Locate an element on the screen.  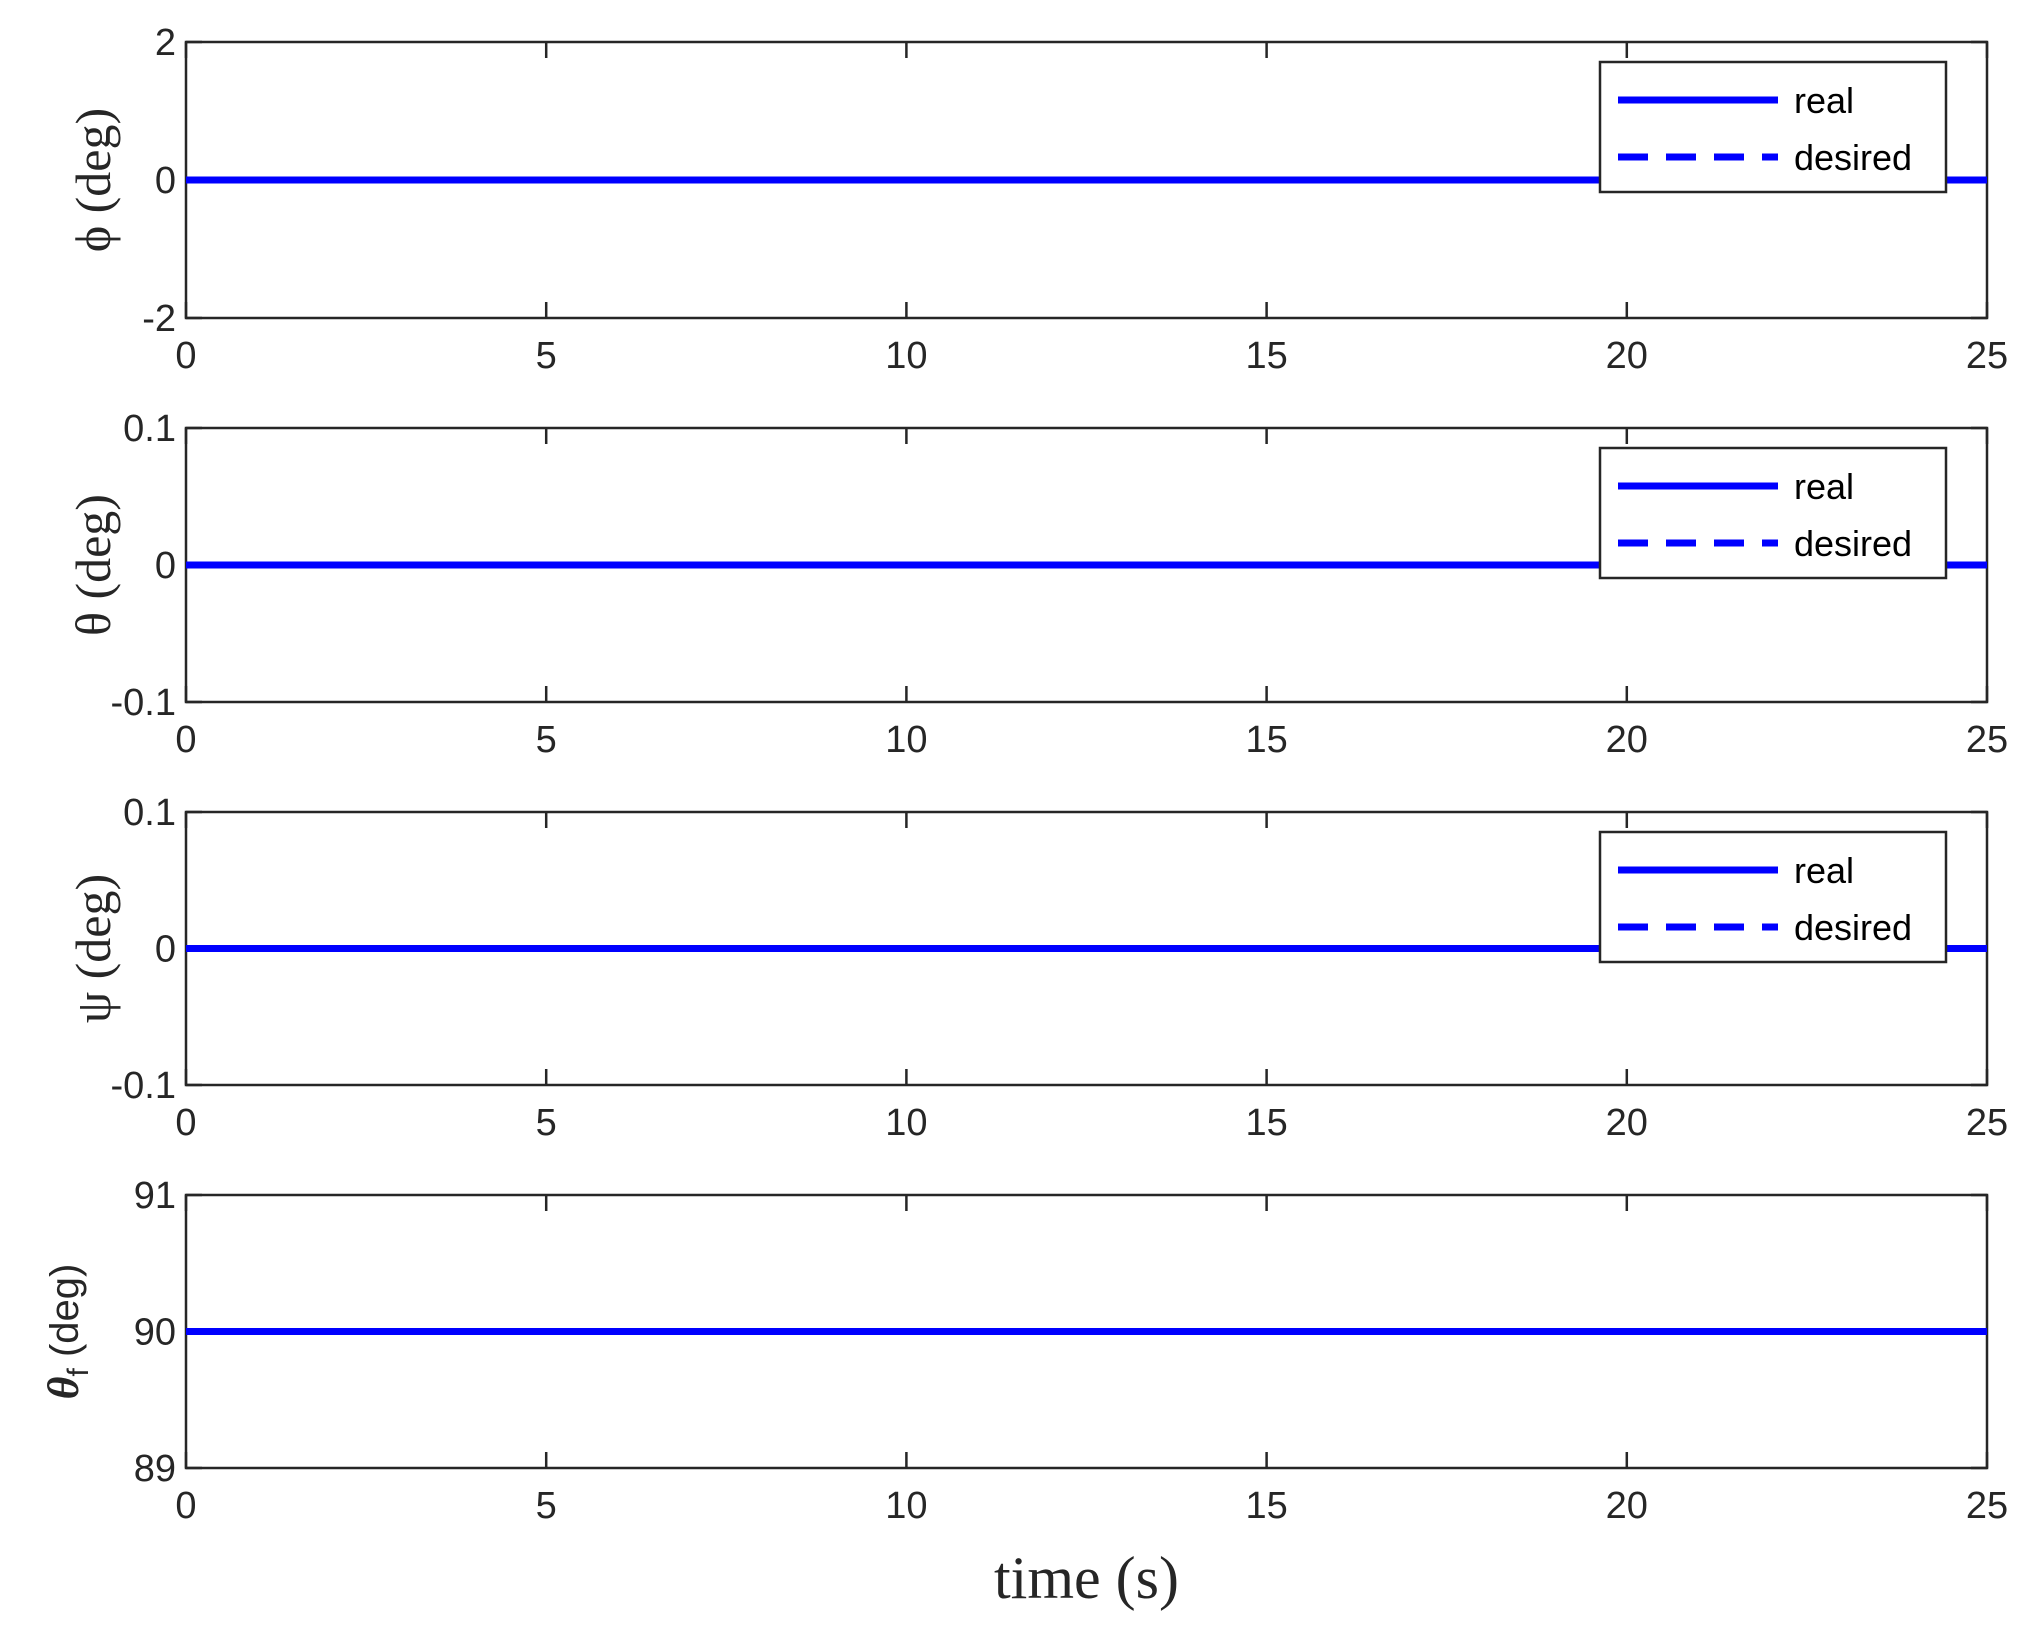
y-axis-label: ψ (deg) is located at coordinates (93, 948).